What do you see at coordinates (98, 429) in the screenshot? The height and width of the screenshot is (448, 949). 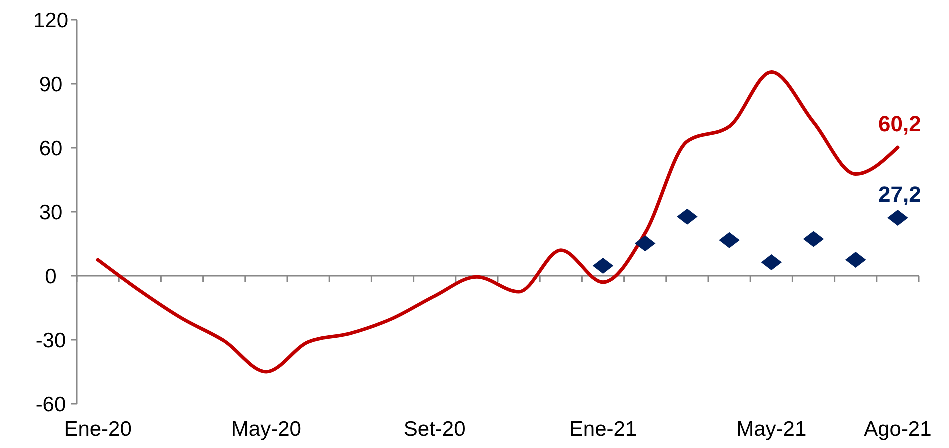 I see `x-tick-label: Ene-20` at bounding box center [98, 429].